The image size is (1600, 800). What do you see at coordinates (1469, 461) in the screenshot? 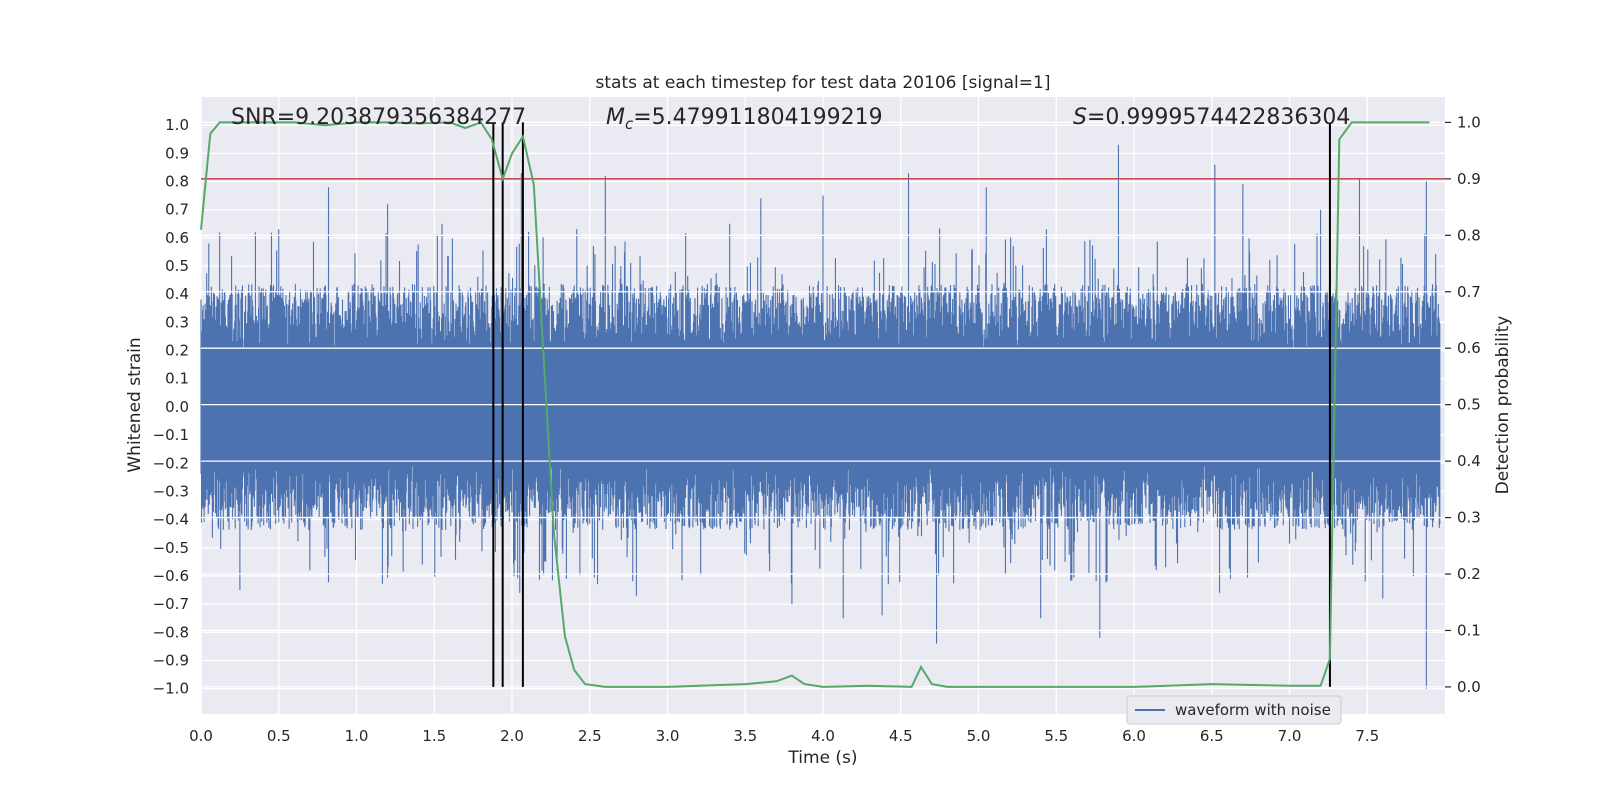
I see `right-tick-label: 0.4` at bounding box center [1469, 461].